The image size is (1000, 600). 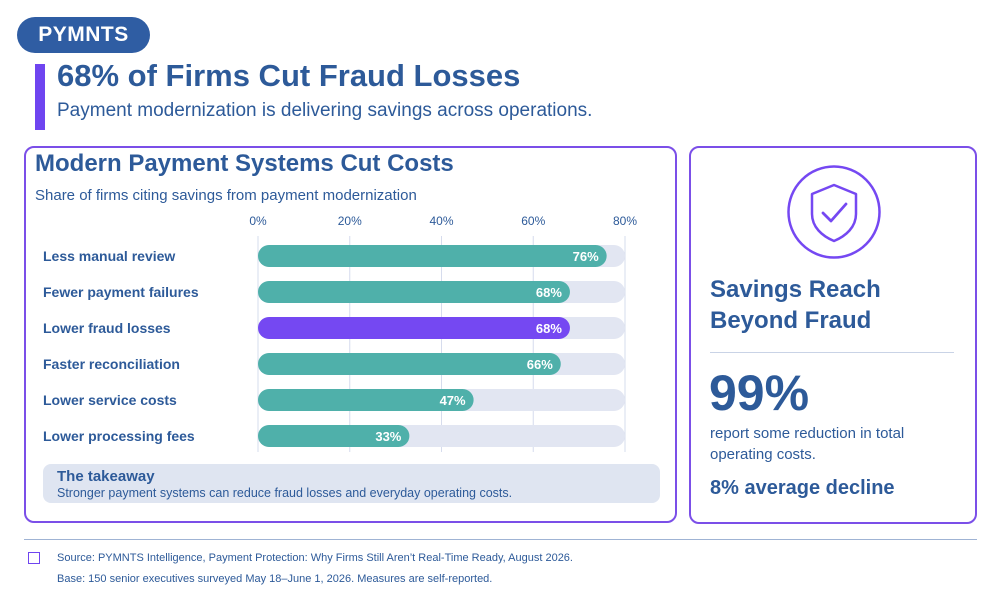 What do you see at coordinates (586, 256) in the screenshot?
I see `bar-value-label: 76%` at bounding box center [586, 256].